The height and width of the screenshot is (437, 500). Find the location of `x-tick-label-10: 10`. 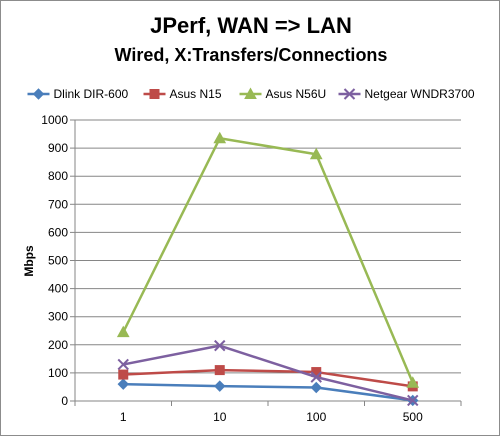

x-tick-label-10: 10 is located at coordinates (220, 417).